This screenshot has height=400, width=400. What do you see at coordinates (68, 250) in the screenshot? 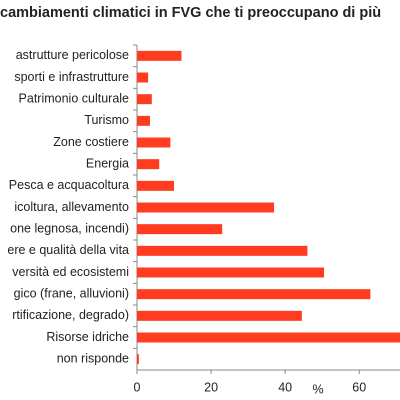
I see `y-tick-label: ere e qualità della vita` at bounding box center [68, 250].